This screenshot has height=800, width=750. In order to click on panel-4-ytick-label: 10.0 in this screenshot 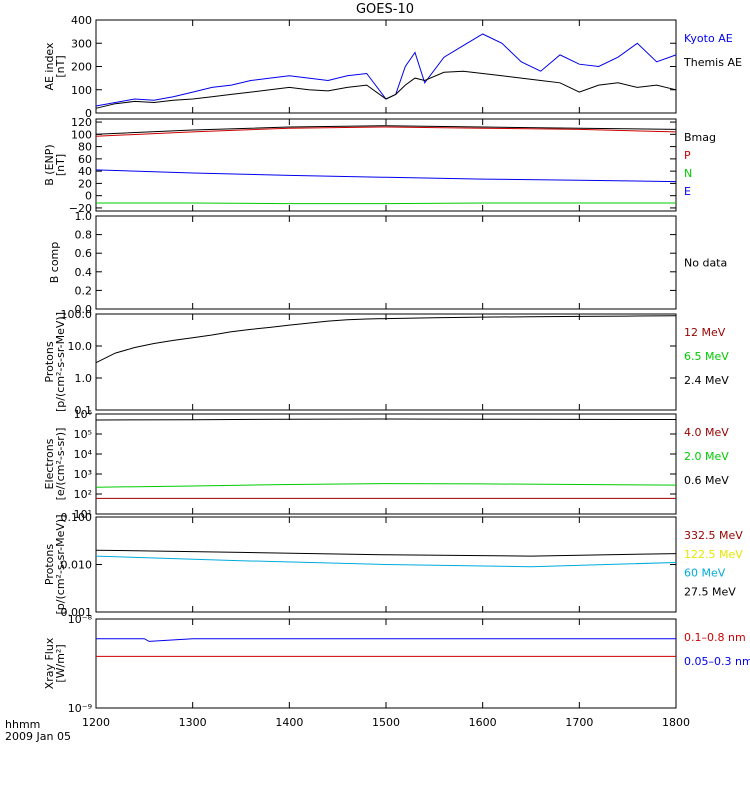, I will do `click(80, 346)`.